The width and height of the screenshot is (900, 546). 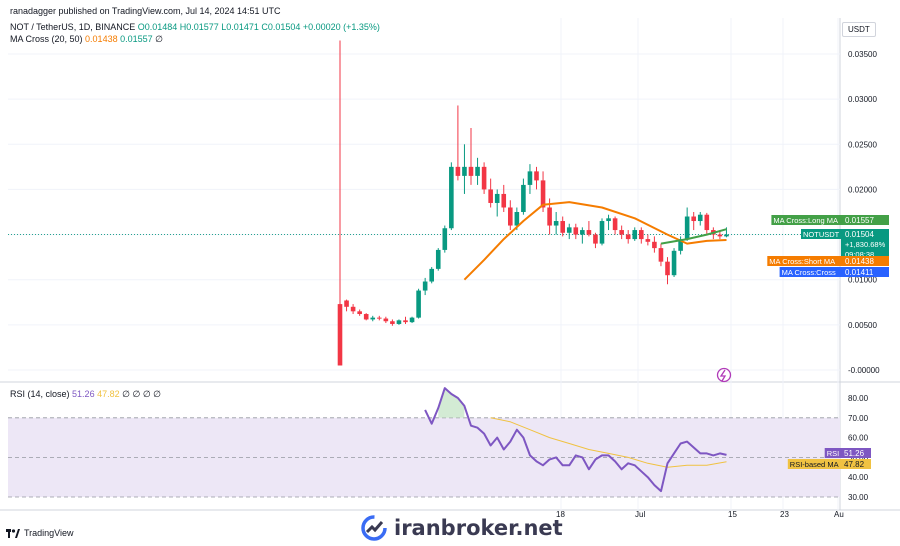 What do you see at coordinates (724, 375) in the screenshot?
I see `lightning-icon` at bounding box center [724, 375].